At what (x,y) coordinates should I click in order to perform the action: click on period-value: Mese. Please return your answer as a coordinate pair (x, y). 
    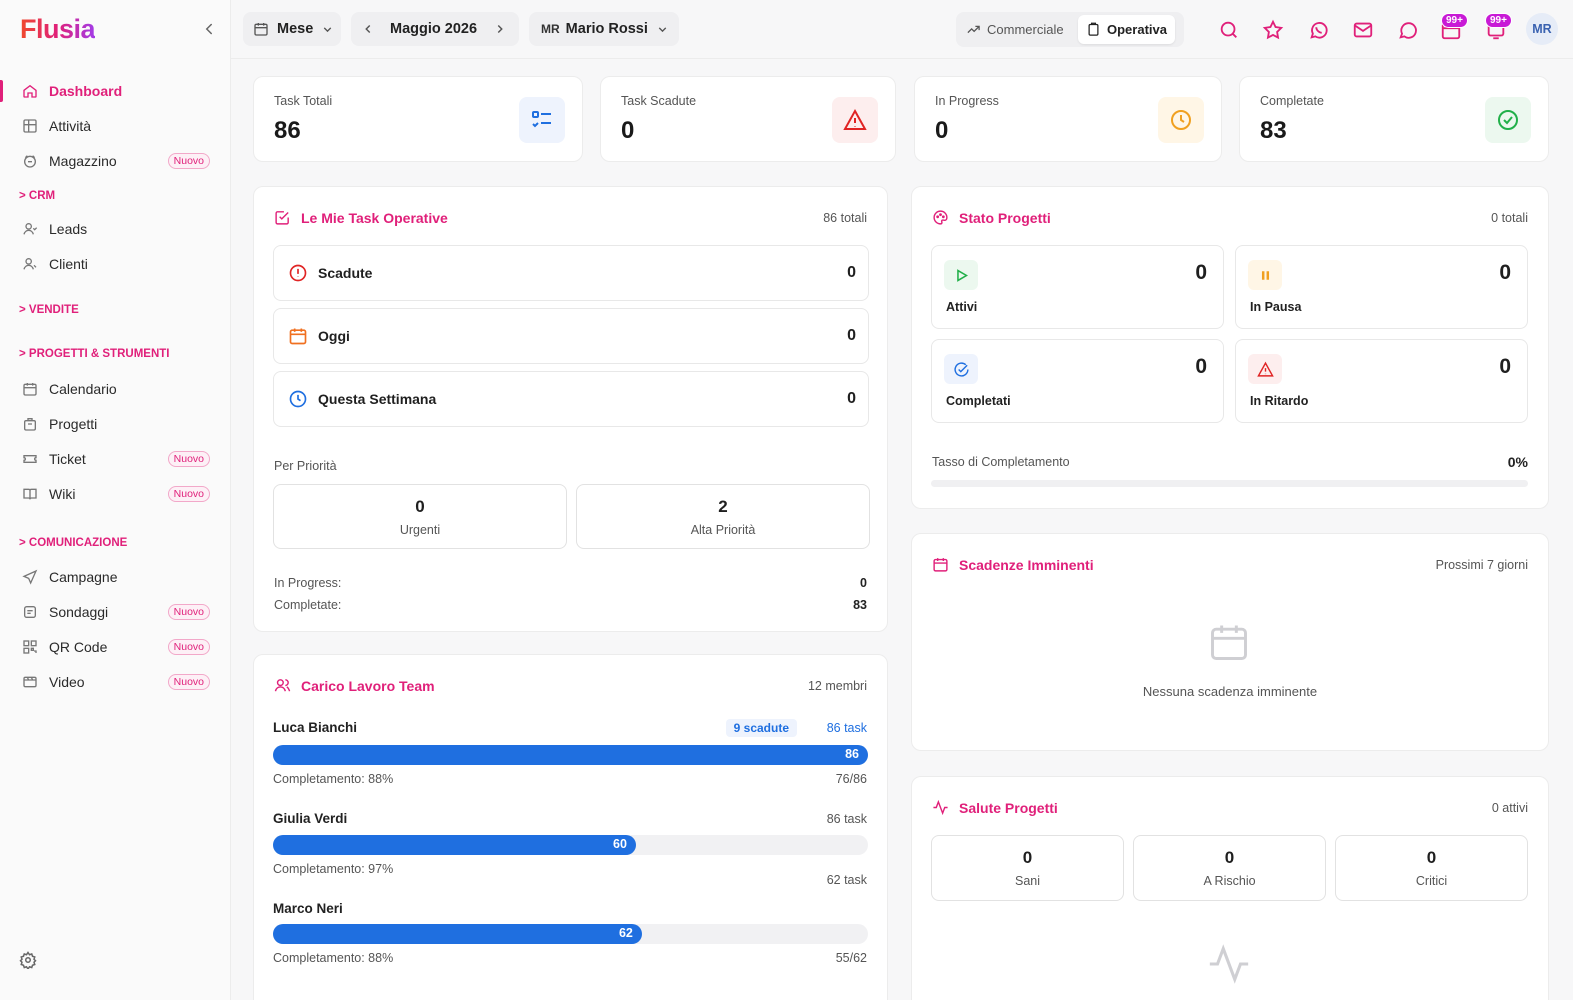
    Looking at the image, I should click on (295, 29).